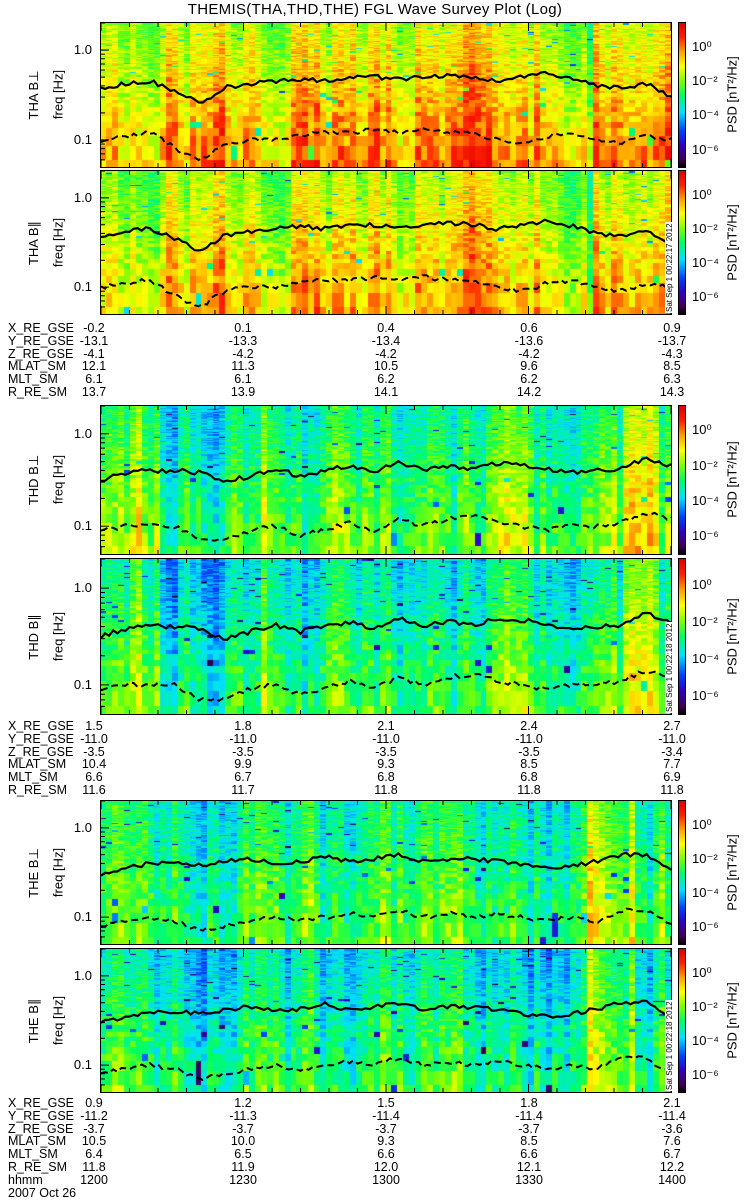 The width and height of the screenshot is (750, 1200). I want to click on ephemeris-value: 2.7, so click(672, 726).